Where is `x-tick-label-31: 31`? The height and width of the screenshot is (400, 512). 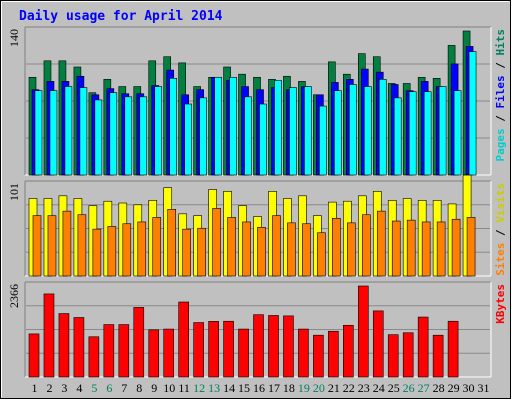
x-tick-label-31: 31 is located at coordinates (484, 388).